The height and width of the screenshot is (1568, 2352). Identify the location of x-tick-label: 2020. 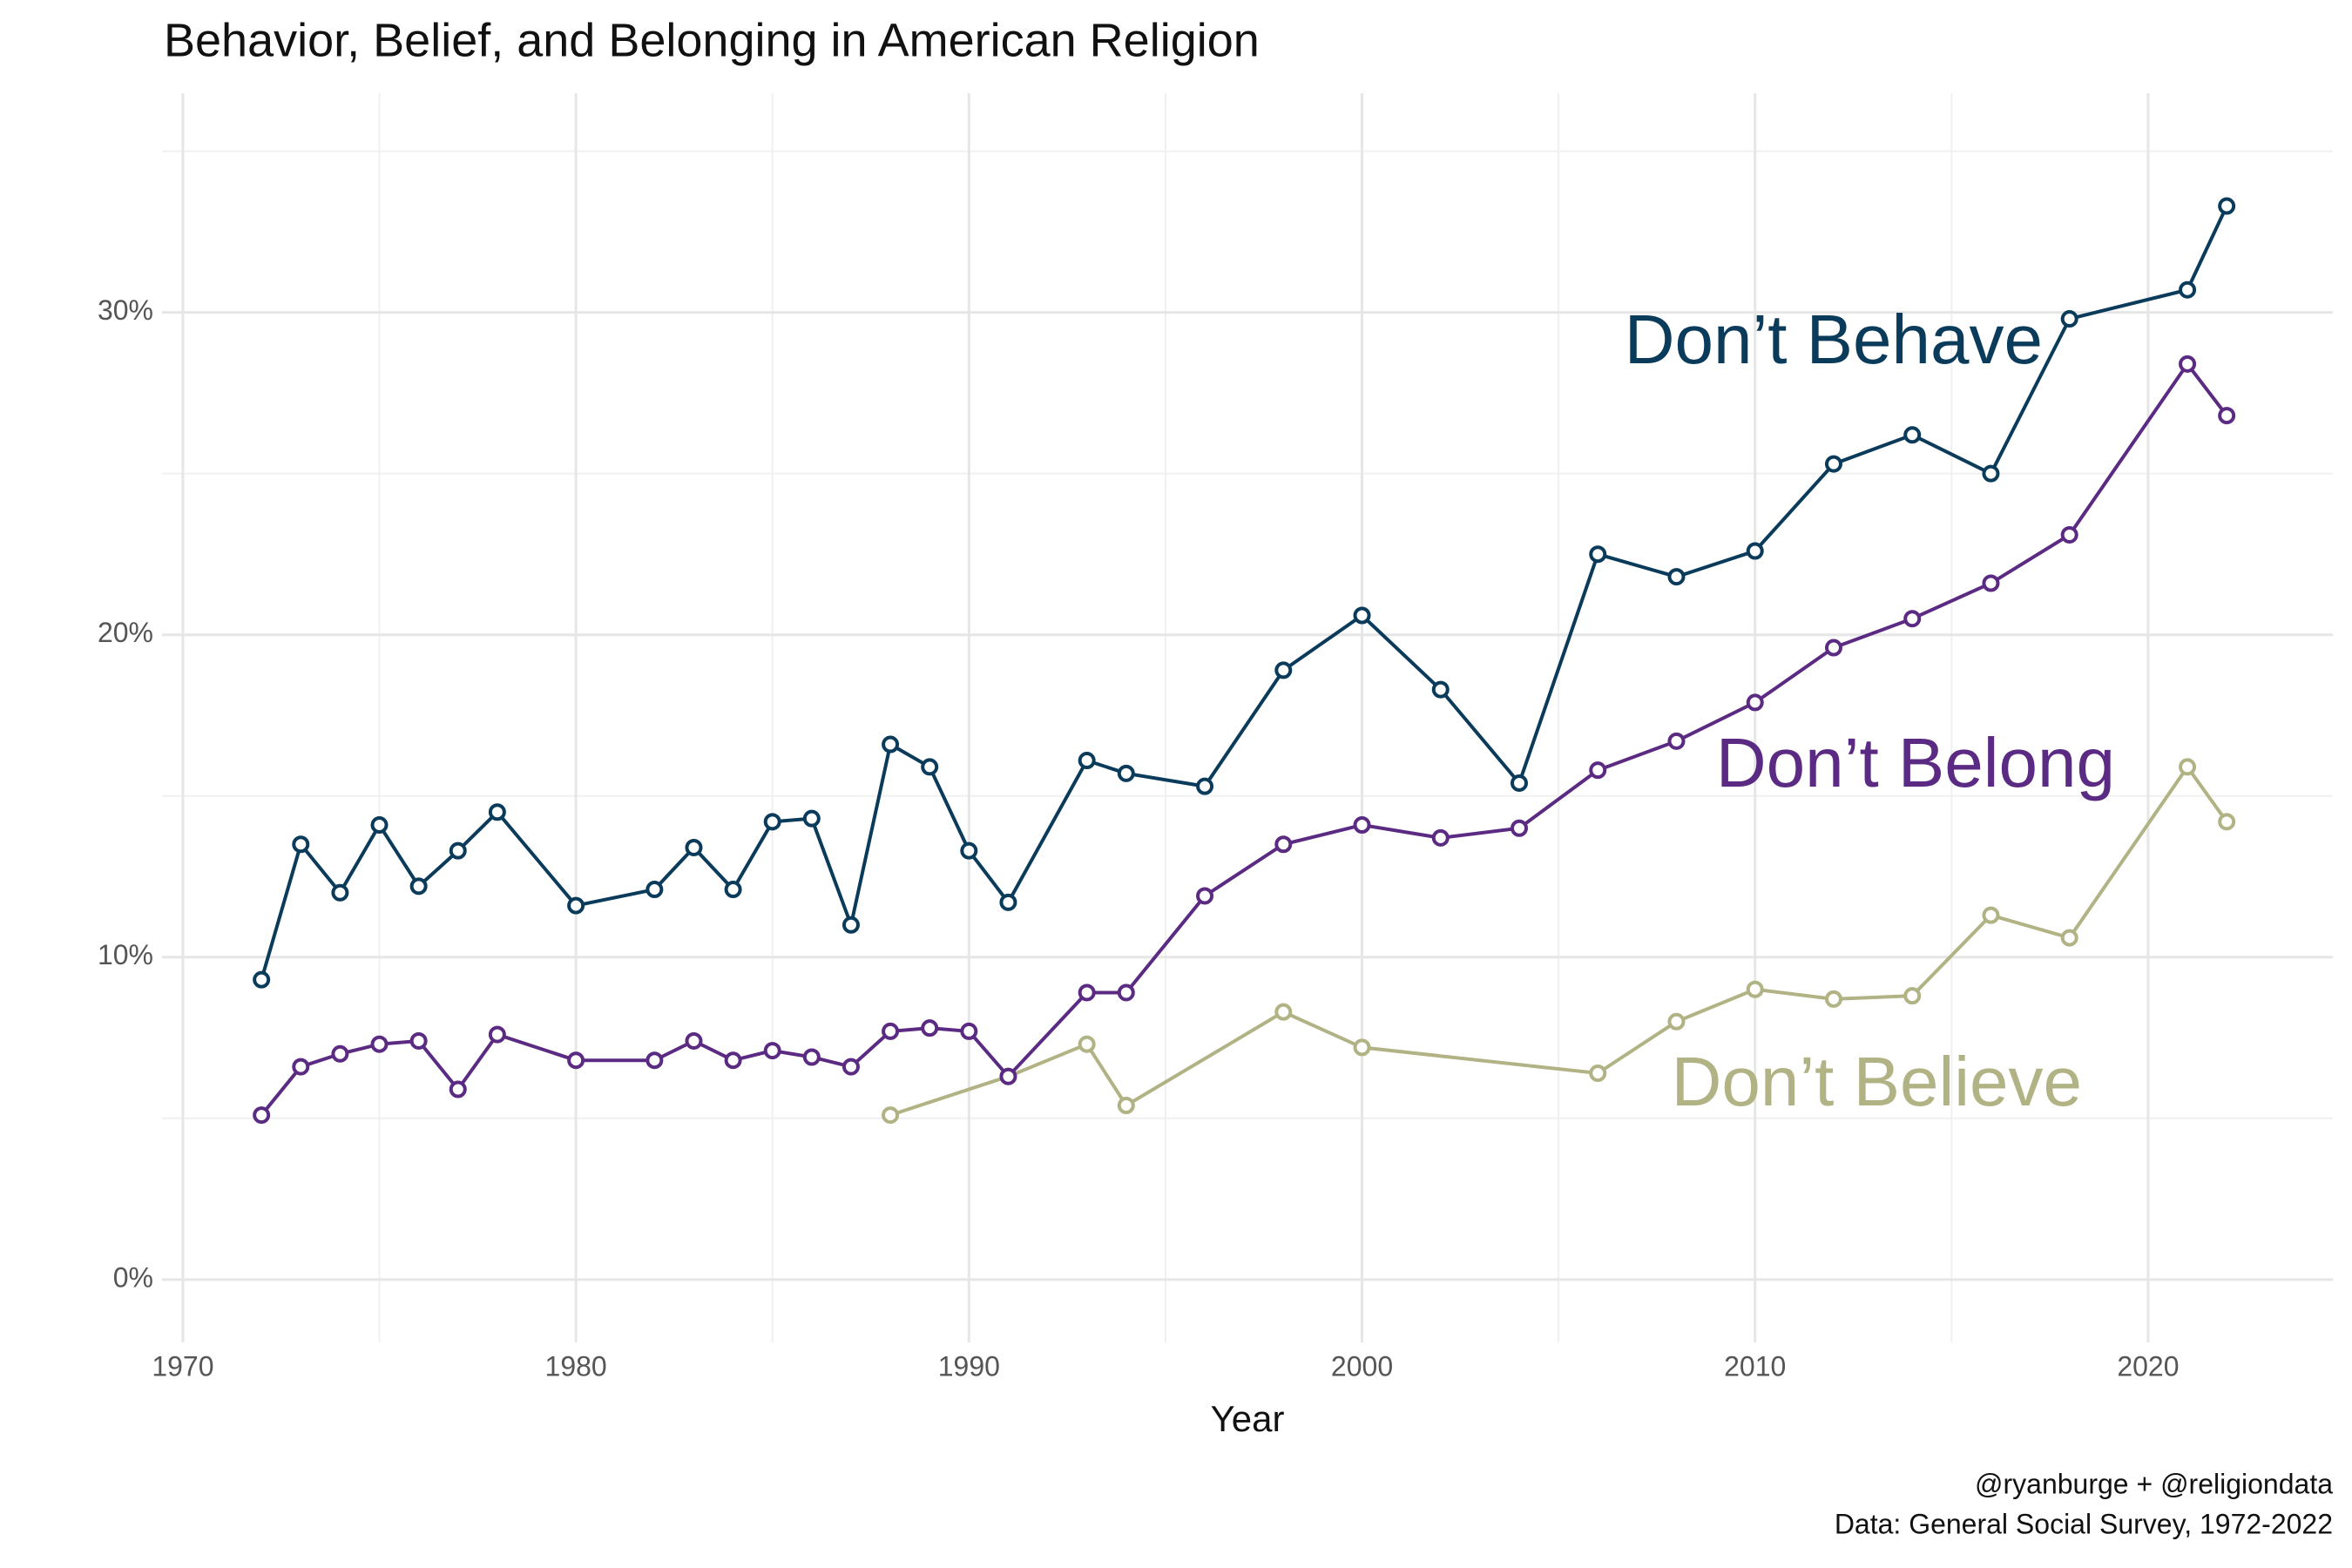
(2148, 1366).